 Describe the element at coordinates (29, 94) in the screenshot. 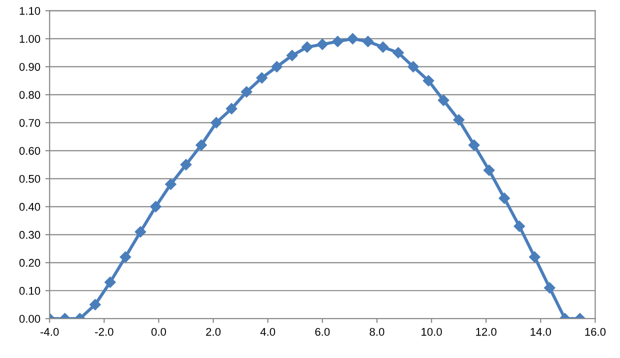

I see `y-tick-label: 0.80` at that location.